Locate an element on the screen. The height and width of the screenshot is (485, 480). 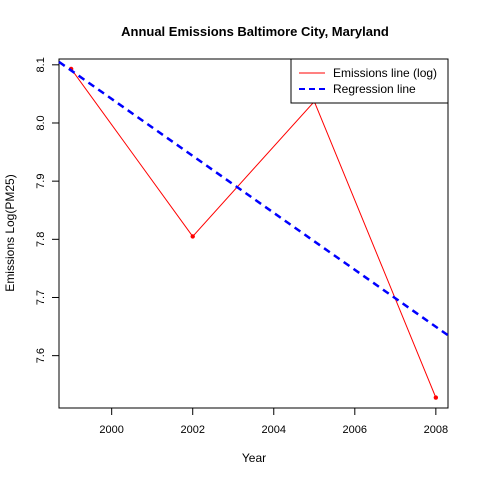
y-tick-label: 7.8 is located at coordinates (41, 239).